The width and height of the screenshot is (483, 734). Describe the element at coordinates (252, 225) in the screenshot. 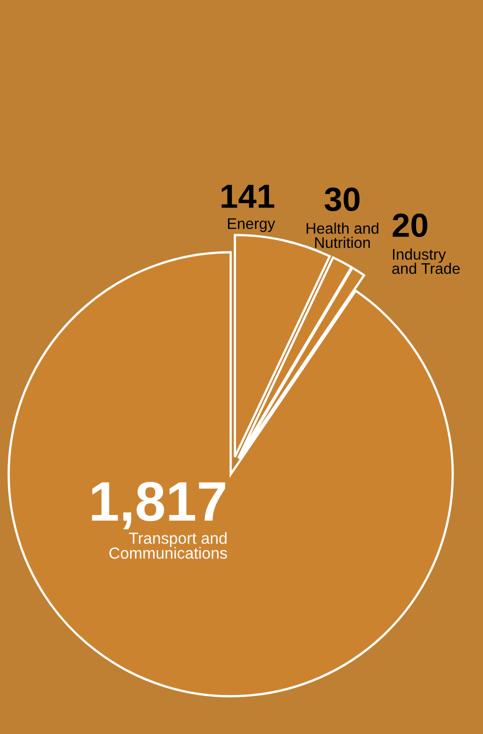

I see `slice-label: Energy` at that location.